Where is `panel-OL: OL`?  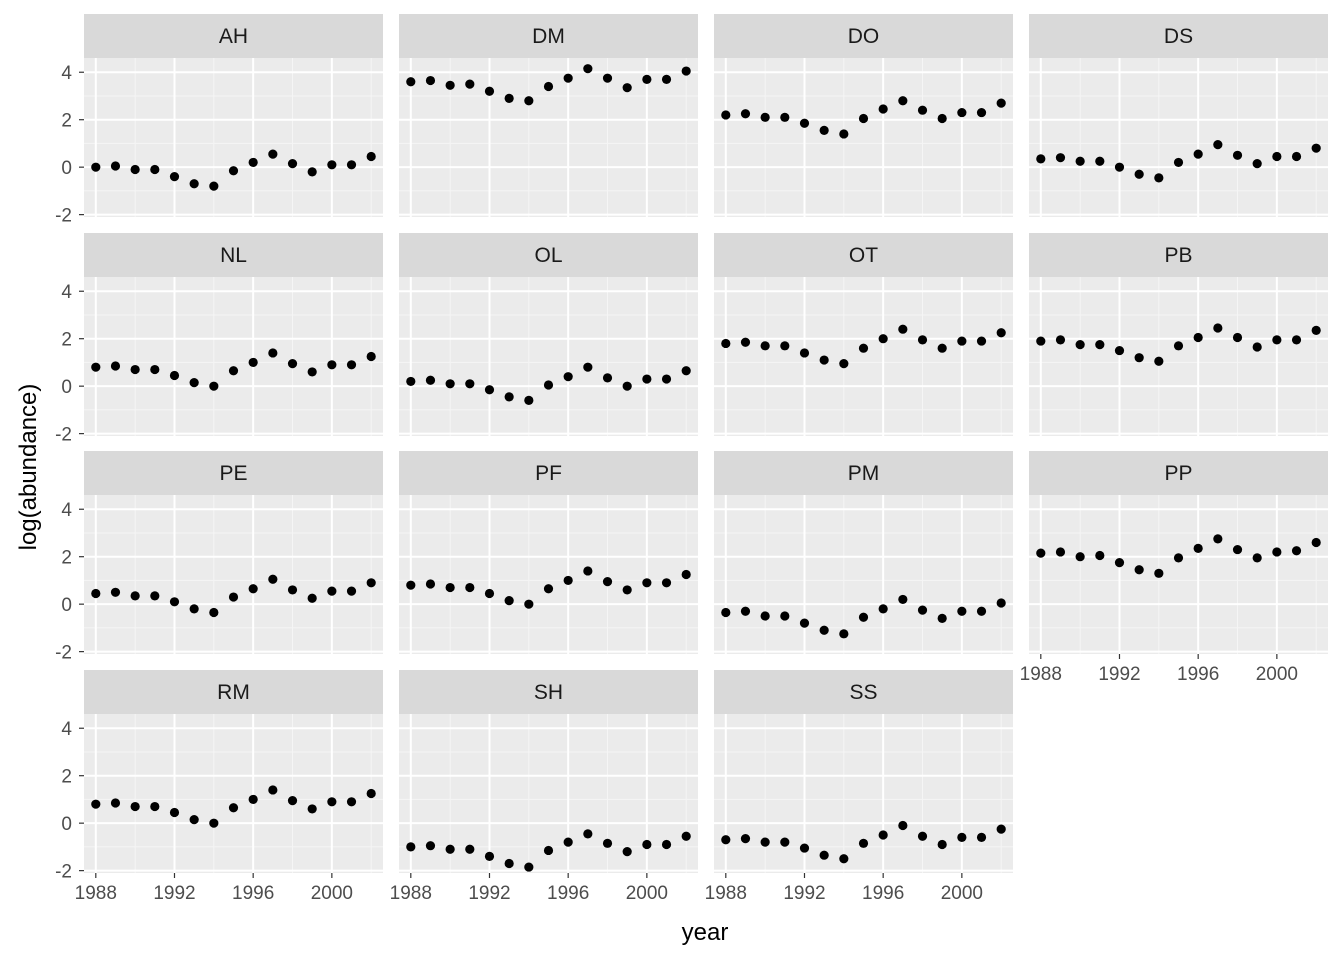
panel-OL: OL is located at coordinates (548, 334).